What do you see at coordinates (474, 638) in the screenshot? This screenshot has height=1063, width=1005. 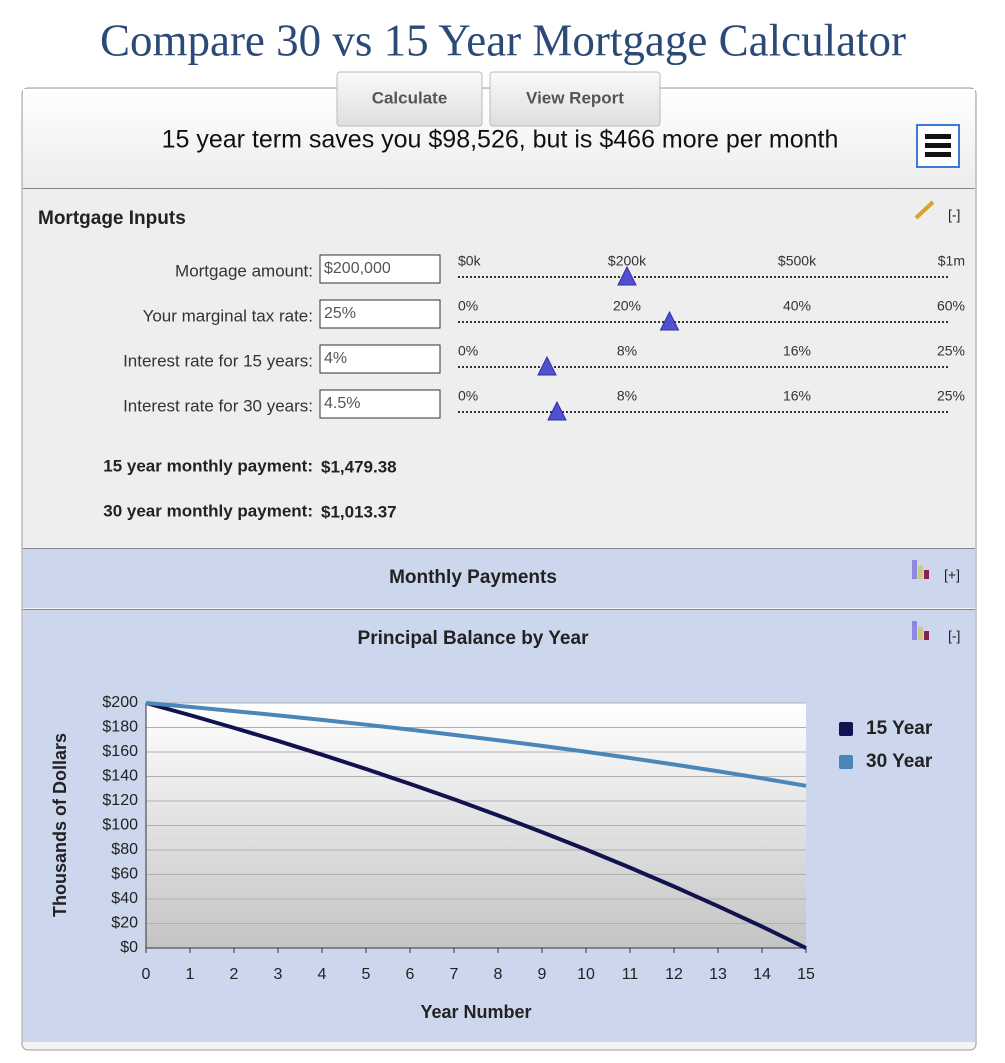 I see `section-title: Principal Balance by Year` at bounding box center [474, 638].